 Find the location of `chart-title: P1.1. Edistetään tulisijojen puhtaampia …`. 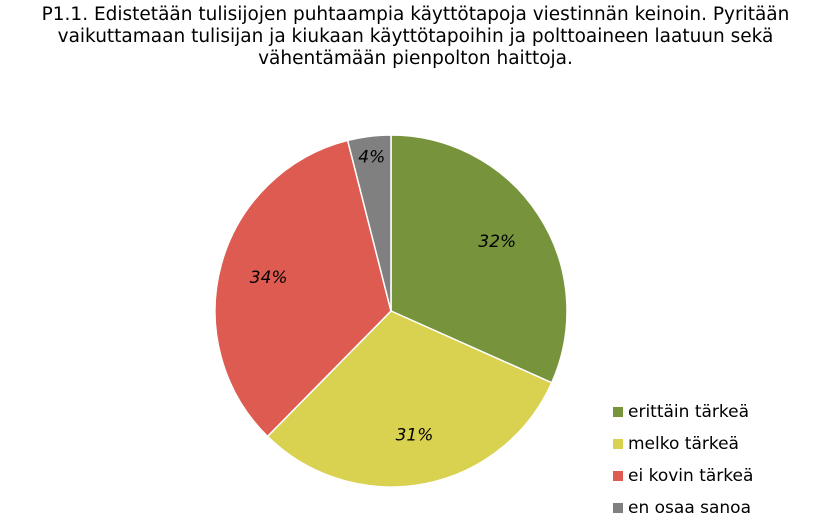

chart-title: P1.1. Edistetään tulisijojen puhtaampia … is located at coordinates (415, 37).